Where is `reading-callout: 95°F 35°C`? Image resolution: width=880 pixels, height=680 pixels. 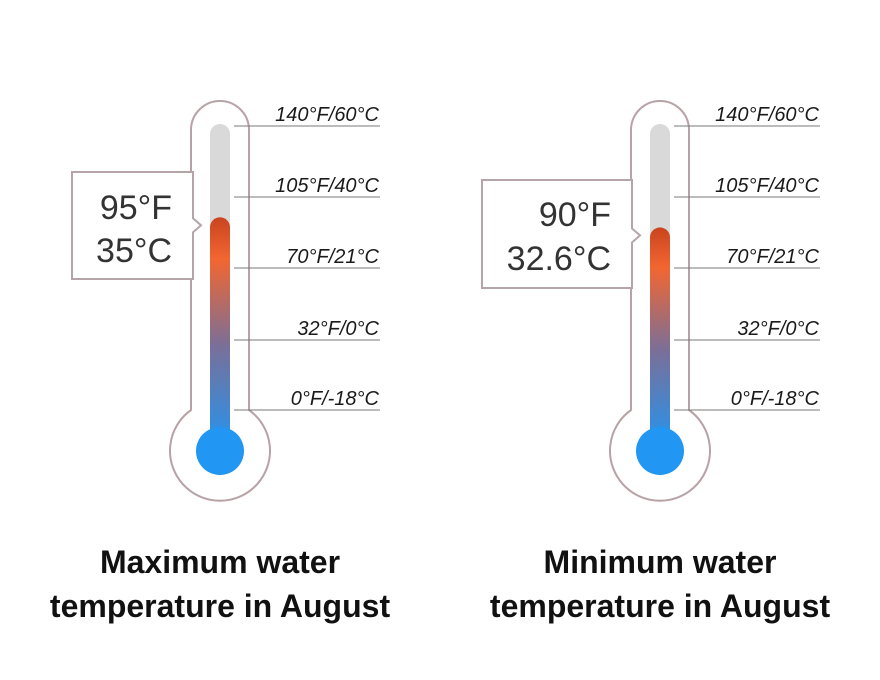
reading-callout: 95°F 35°C is located at coordinates (137, 225).